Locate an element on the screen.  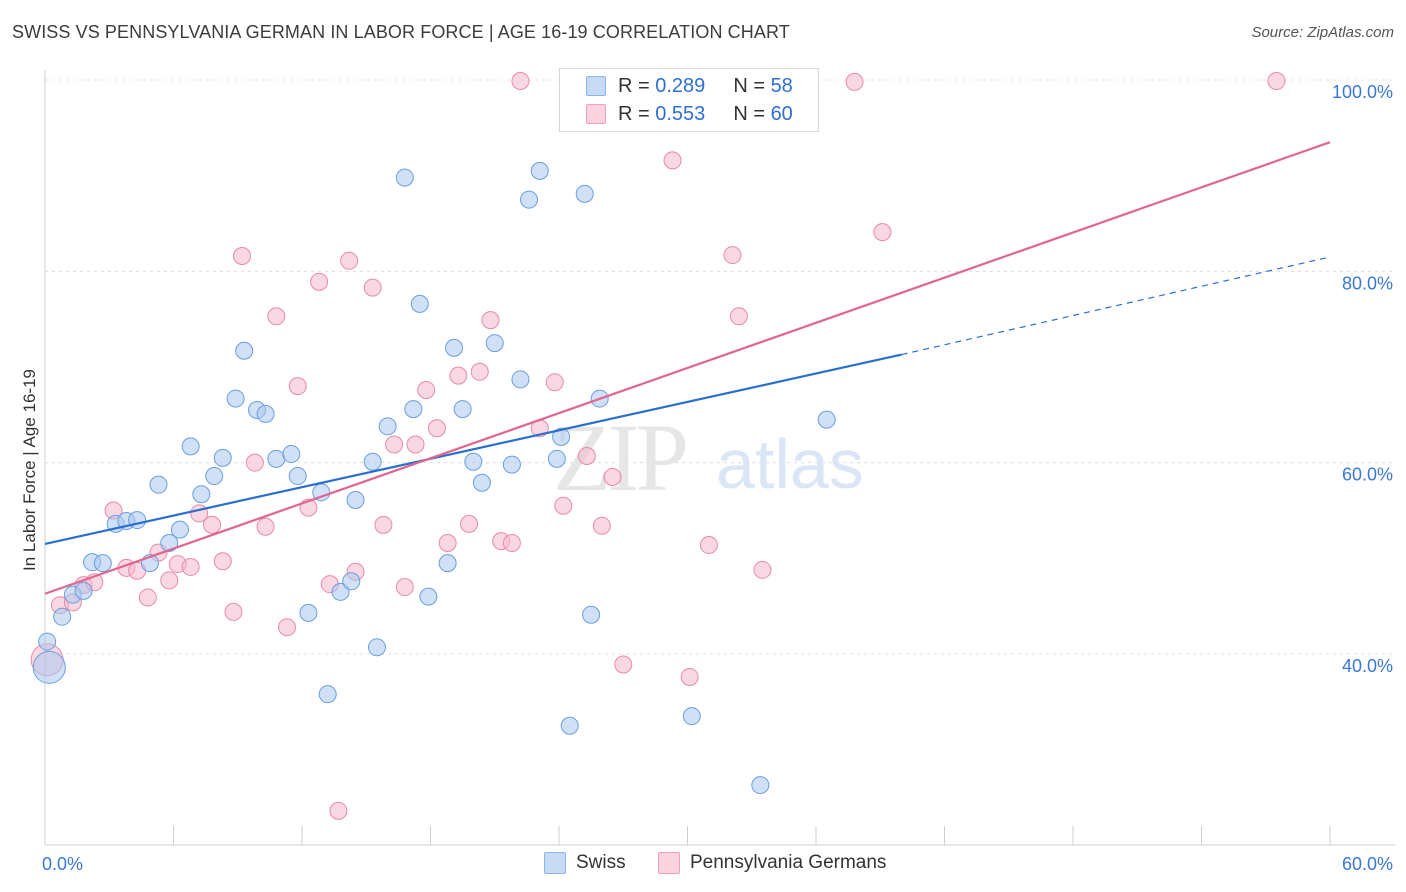
watermark-zip: ZIP is located at coordinates (619, 457).